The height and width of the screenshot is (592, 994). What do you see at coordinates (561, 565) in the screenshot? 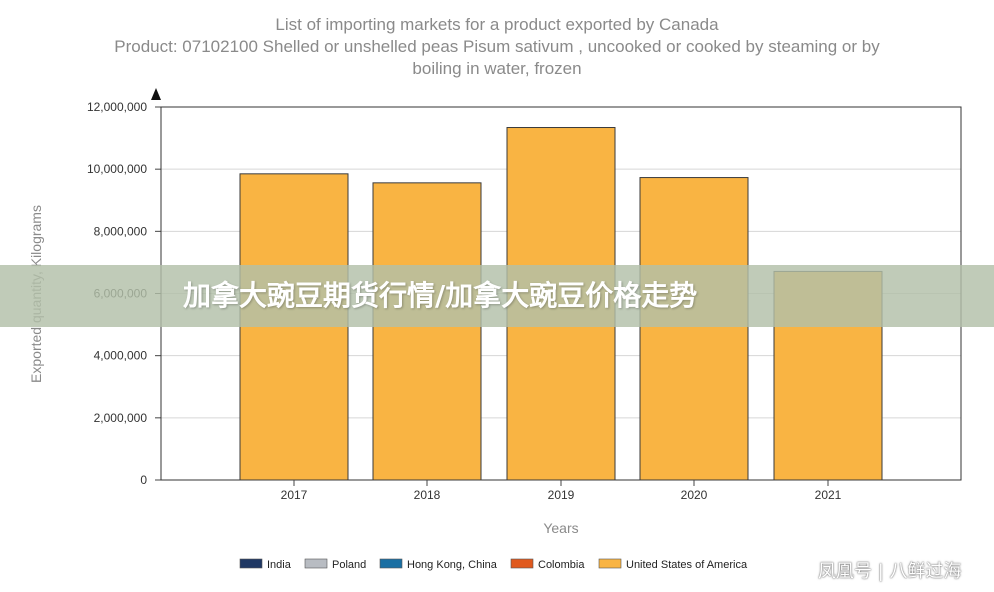
I see `legend-label: Colombia` at bounding box center [561, 565].